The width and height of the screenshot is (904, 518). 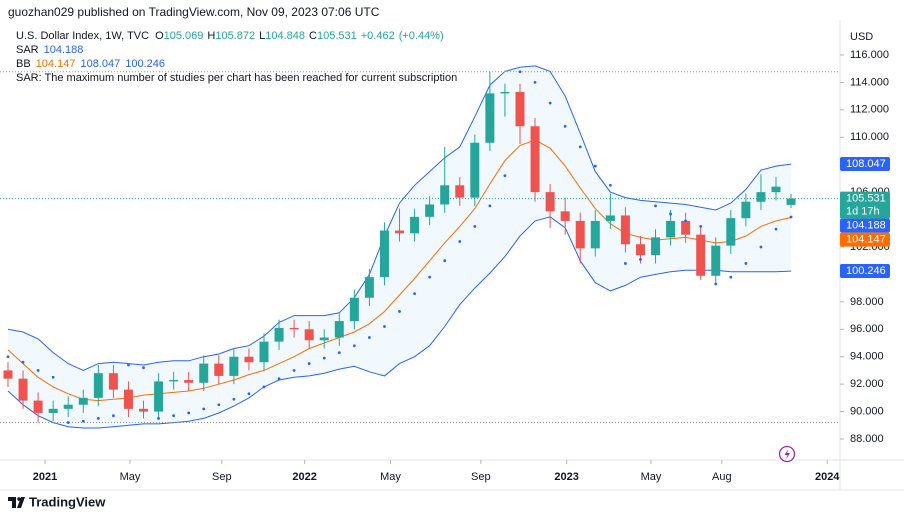 What do you see at coordinates (867, 384) in the screenshot?
I see `y-tick-label: 92.000` at bounding box center [867, 384].